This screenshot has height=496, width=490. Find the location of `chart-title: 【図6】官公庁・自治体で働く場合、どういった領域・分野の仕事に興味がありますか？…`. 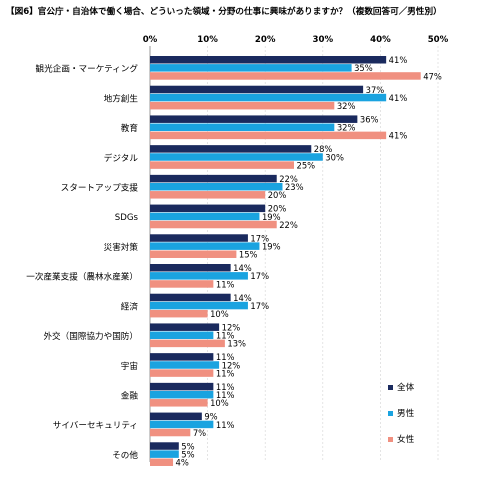

chart-title: 【図6】官公庁・自治体で働く場合、どういった領域・分野の仕事に興味がありますか？… is located at coordinates (224, 12).